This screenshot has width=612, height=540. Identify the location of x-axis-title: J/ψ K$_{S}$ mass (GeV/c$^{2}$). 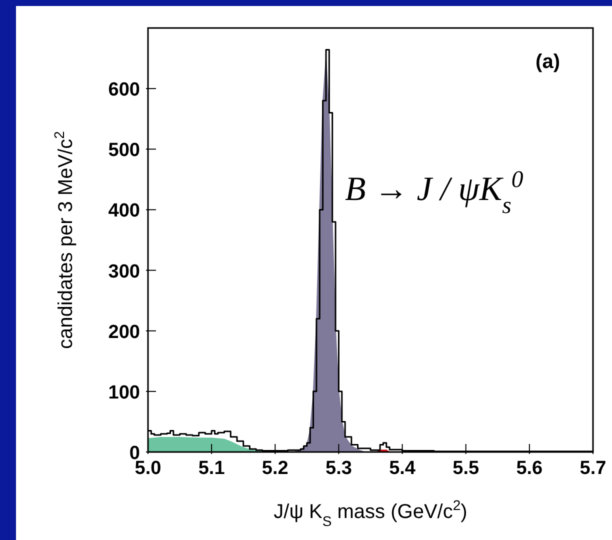
(371, 513).